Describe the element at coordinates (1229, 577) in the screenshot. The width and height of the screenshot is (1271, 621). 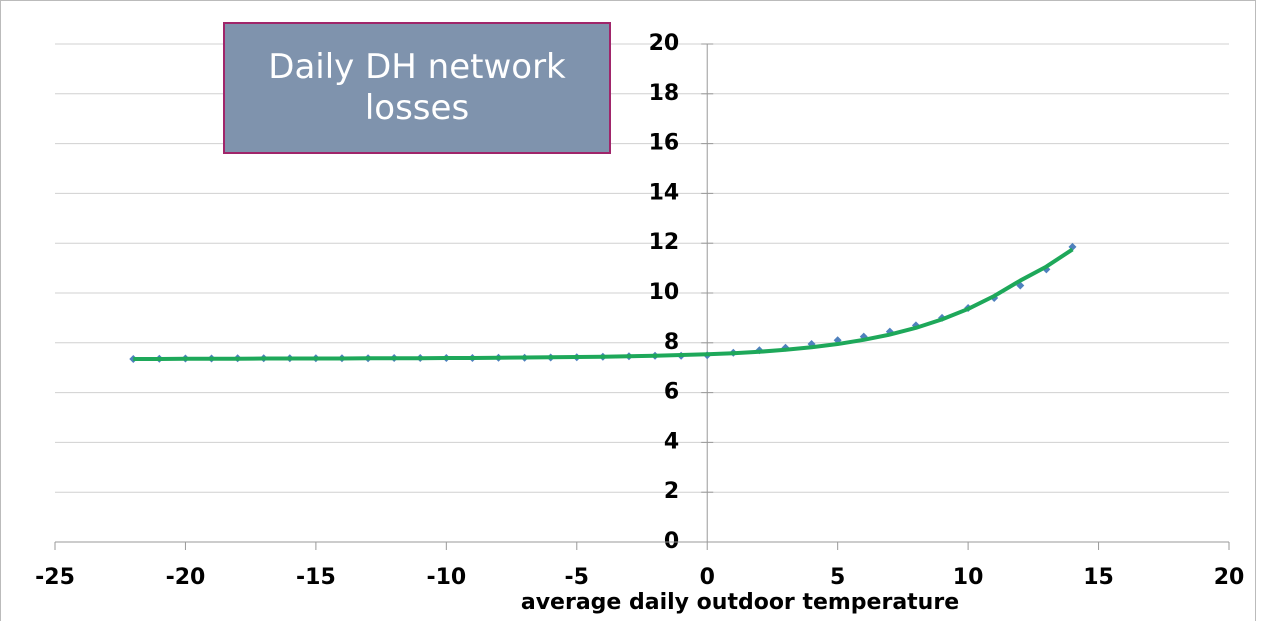
I see `x-tick-label: 20` at that location.